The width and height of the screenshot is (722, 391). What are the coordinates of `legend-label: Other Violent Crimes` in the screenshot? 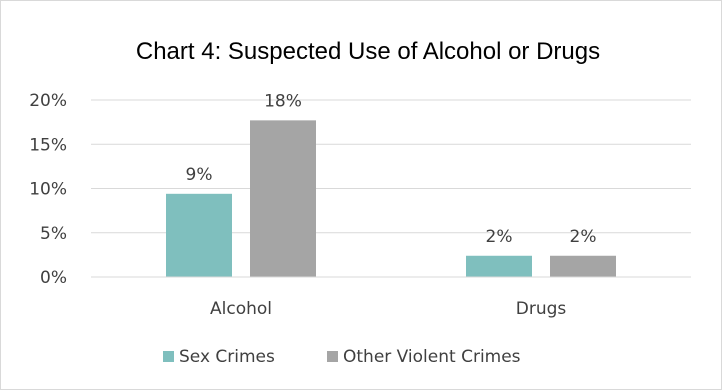 It's located at (432, 357).